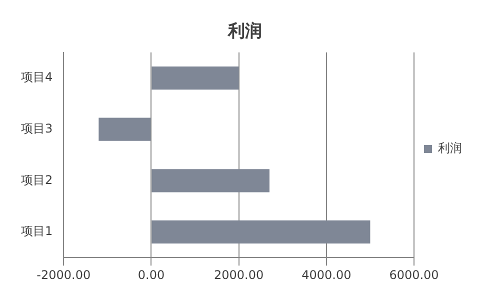 Image resolution: width=500 pixels, height=300 pixels. What do you see at coordinates (151, 275) in the screenshot?
I see `x-tick-label: 0.00` at bounding box center [151, 275].